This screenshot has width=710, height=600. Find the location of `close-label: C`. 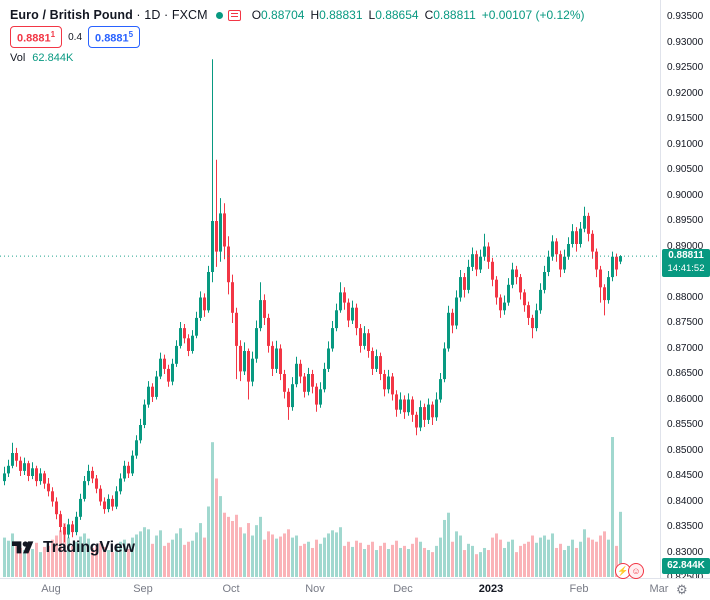

close-label: C is located at coordinates (429, 15).